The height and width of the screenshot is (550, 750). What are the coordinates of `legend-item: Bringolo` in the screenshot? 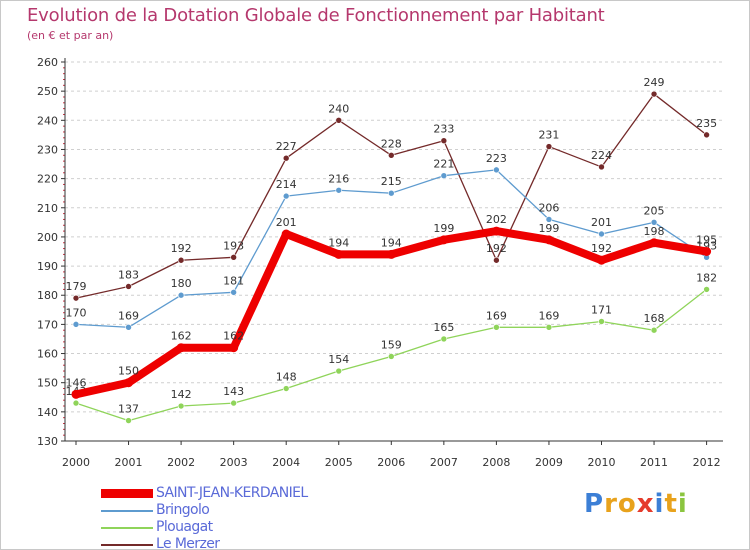 It's located at (266, 510).